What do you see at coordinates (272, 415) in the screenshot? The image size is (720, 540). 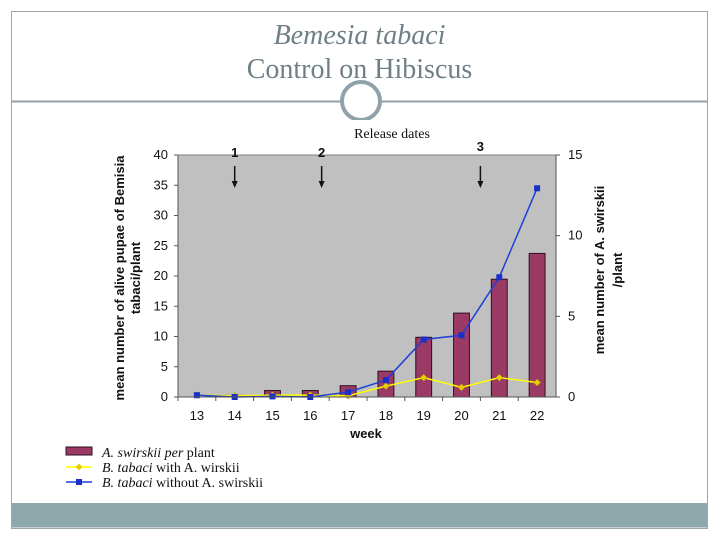 I see `x-tick-15: 15` at bounding box center [272, 415].